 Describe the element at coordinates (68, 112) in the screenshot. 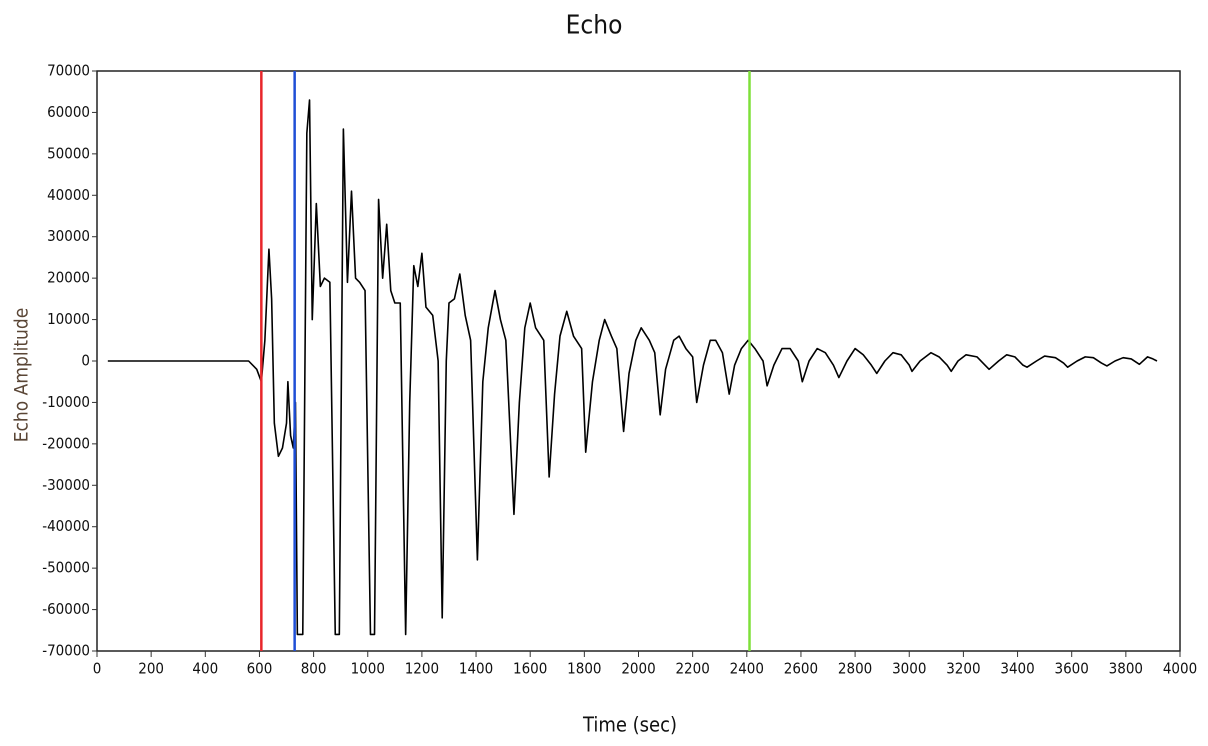

I see `y-tick-label: 60000` at that location.